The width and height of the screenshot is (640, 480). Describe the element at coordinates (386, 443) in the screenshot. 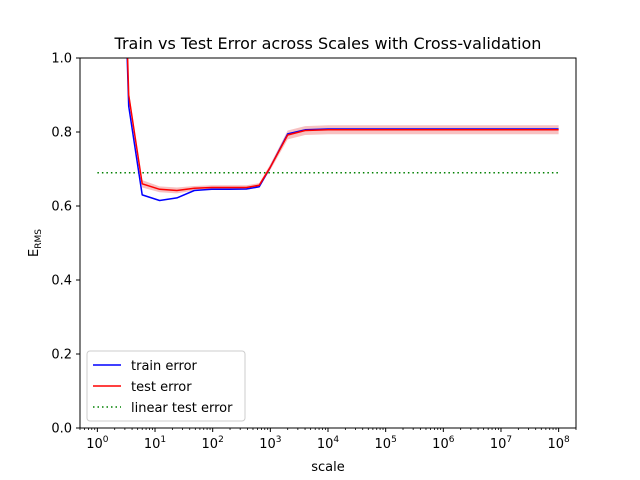

I see `x-tick-label: 10⁵` at that location.